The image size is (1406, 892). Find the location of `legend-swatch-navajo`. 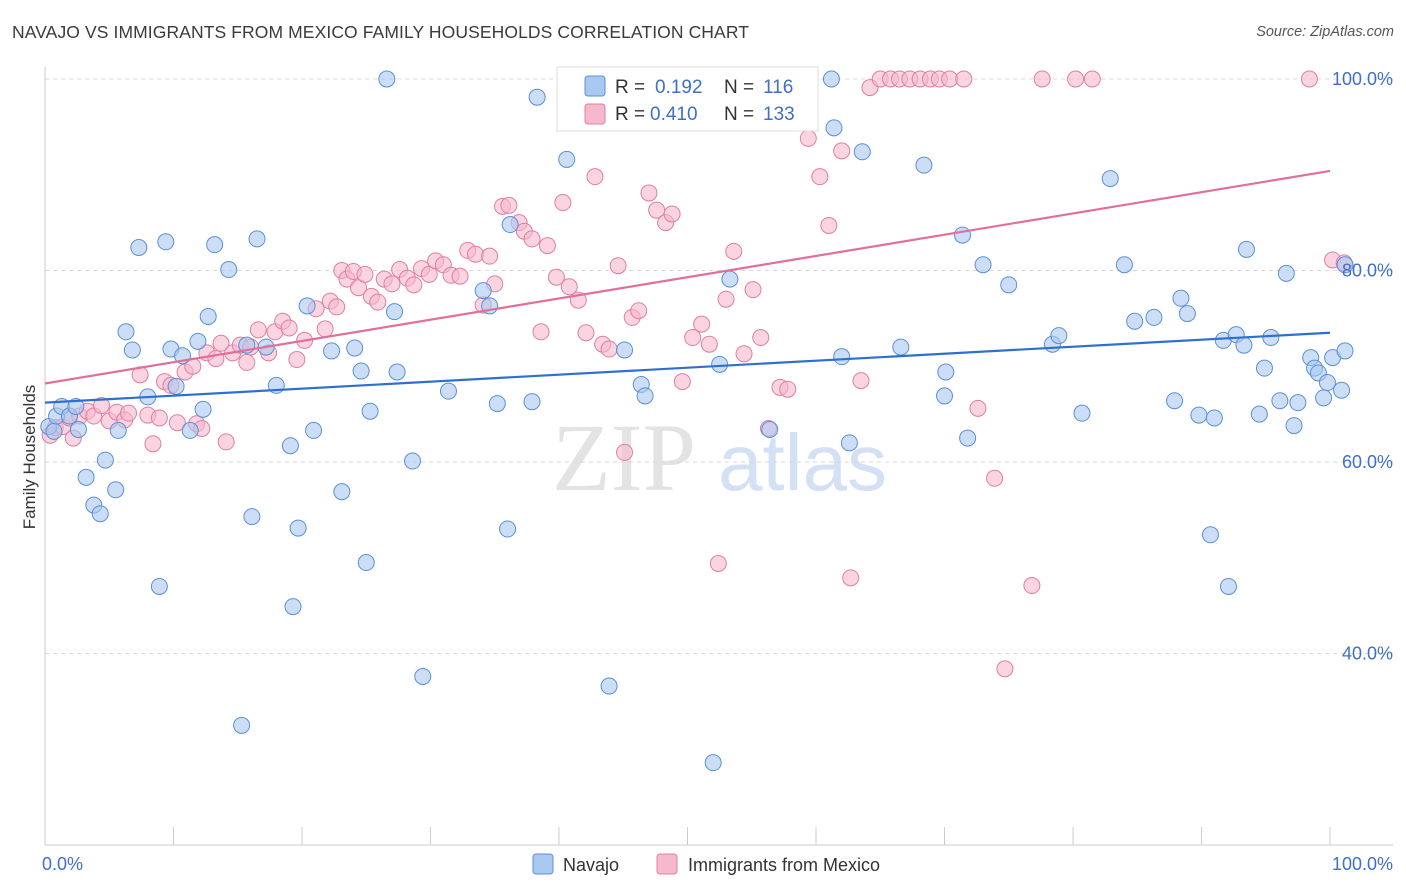

legend-swatch-navajo is located at coordinates (595, 86).